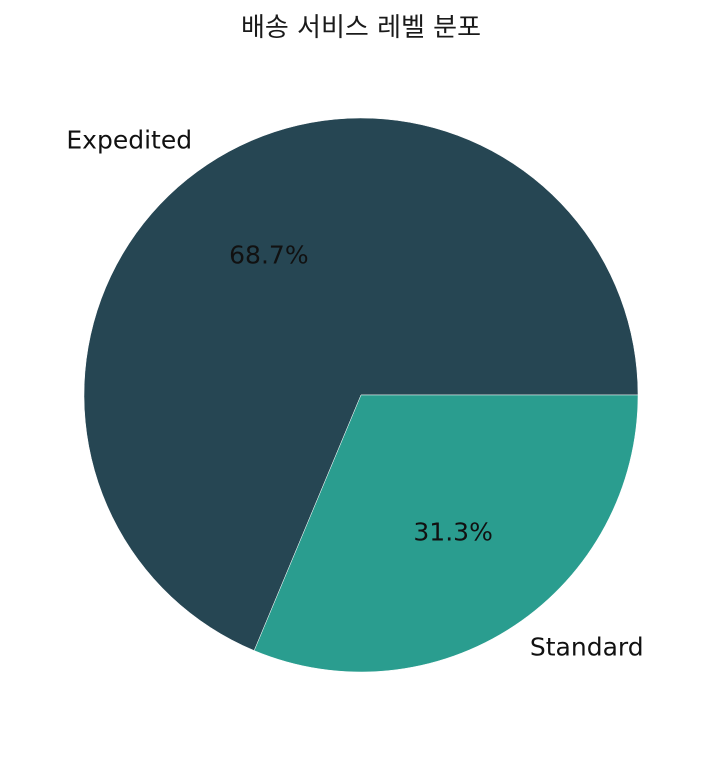 The width and height of the screenshot is (723, 757). I want to click on chart-title: 배송 서비스 레벨 분포, so click(361, 28).